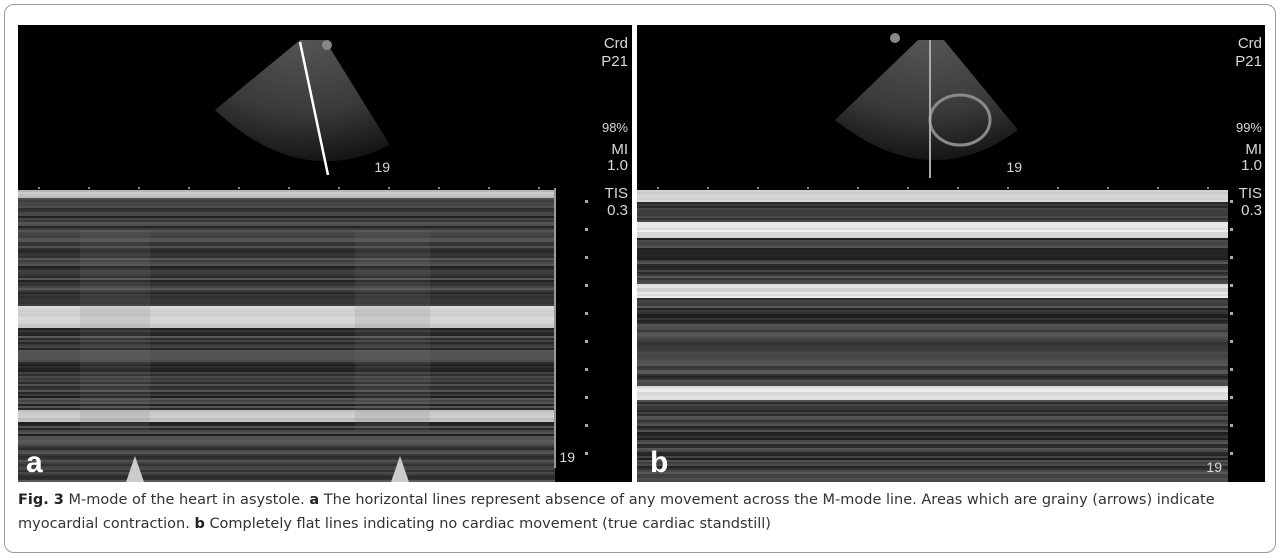 This screenshot has height=559, width=1282. I want to click on mode: Crd, so click(616, 43).